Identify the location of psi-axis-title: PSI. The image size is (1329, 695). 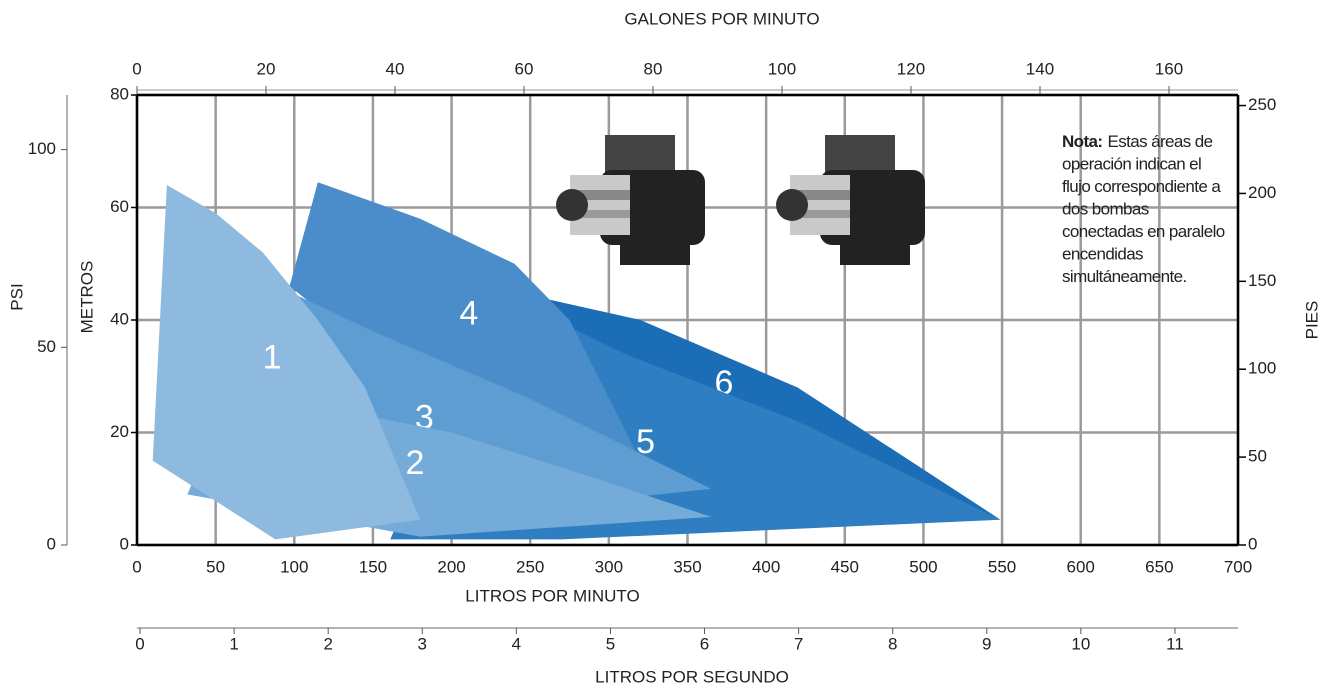
(16, 296).